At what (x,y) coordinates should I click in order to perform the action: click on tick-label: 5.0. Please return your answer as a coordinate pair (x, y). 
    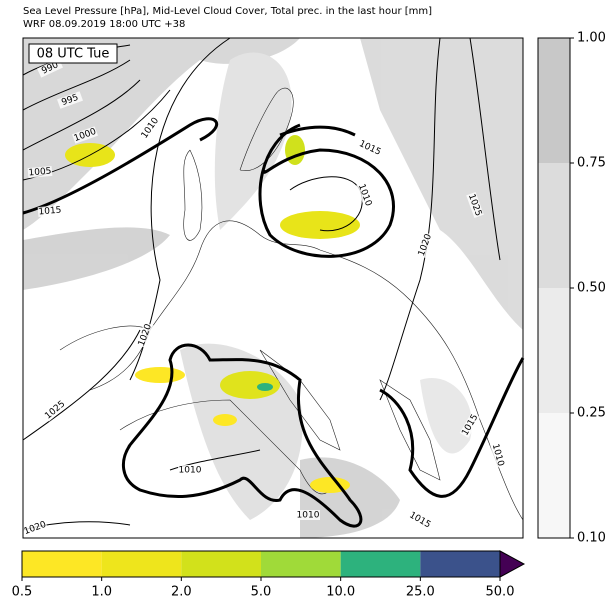
    Looking at the image, I should click on (261, 592).